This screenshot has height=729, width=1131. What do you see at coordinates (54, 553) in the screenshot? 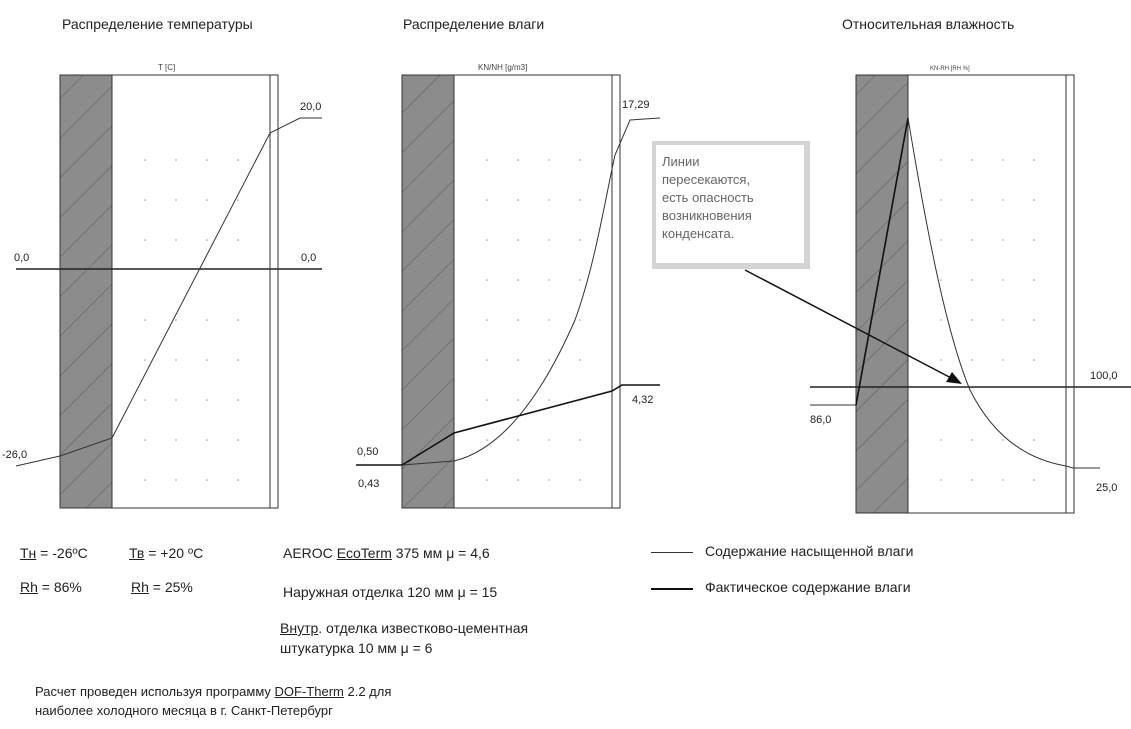
I see `outdoor-temperature: Тн = -26ºC` at bounding box center [54, 553].